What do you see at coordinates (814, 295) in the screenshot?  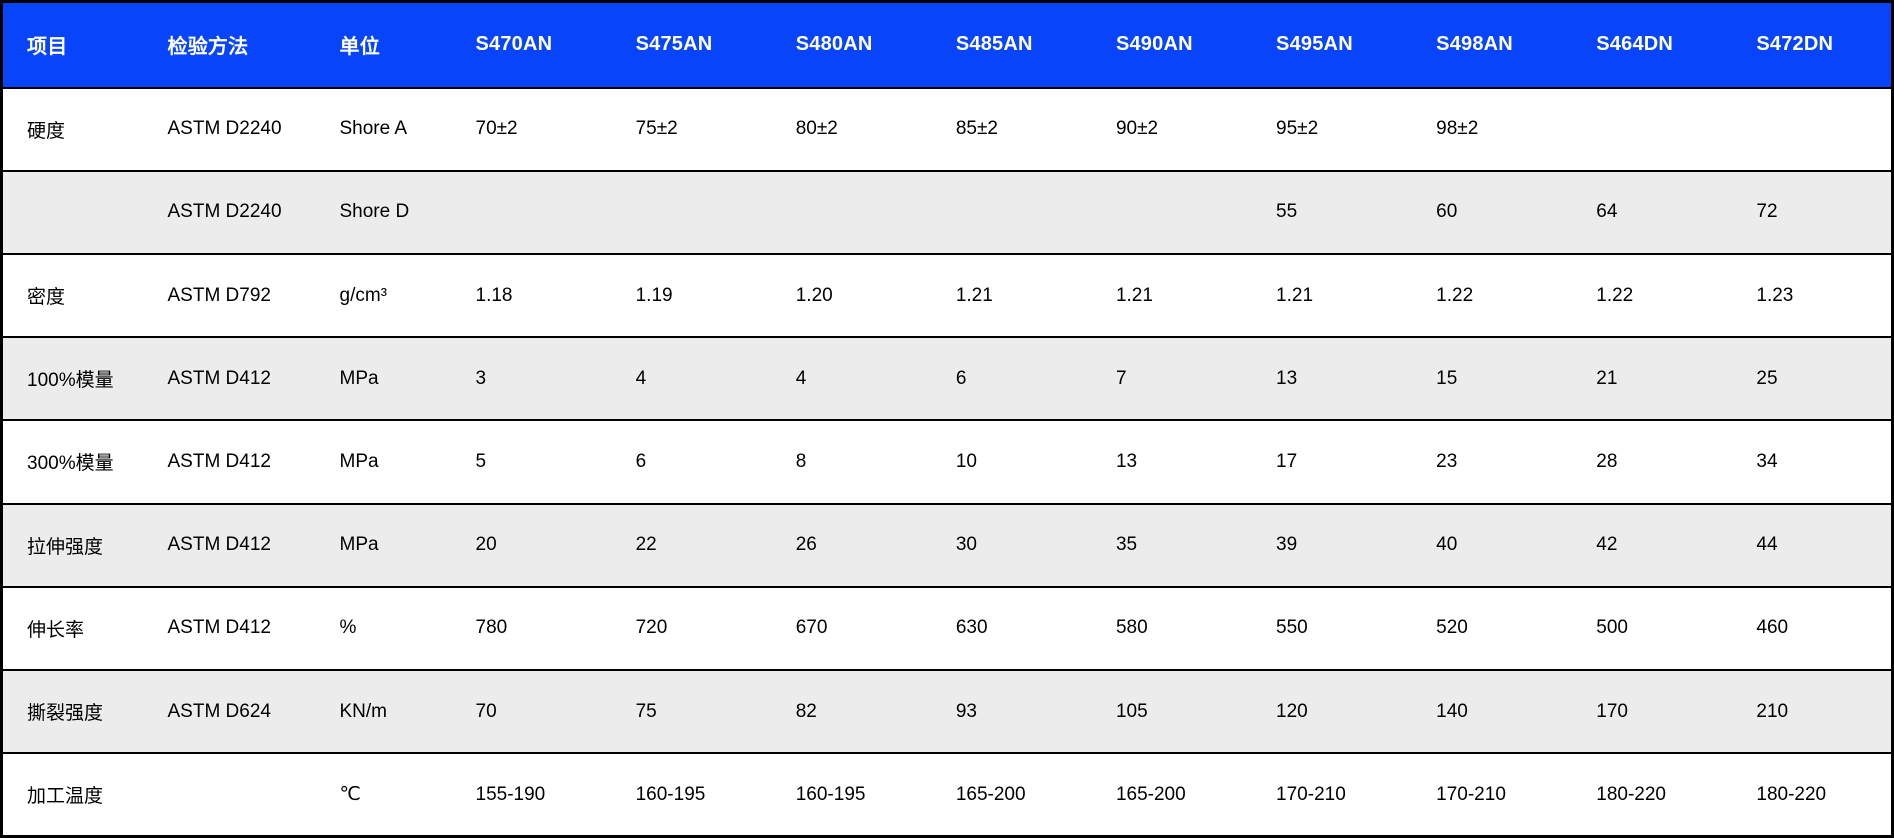 I see `table-cell: 1.20` at bounding box center [814, 295].